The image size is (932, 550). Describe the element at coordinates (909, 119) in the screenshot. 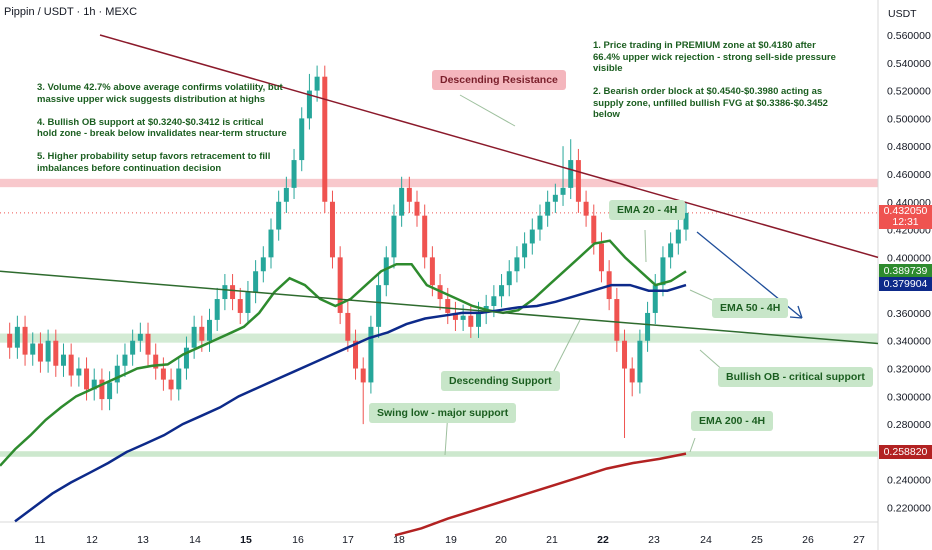

I see `price-tick-label: 0.500000` at that location.